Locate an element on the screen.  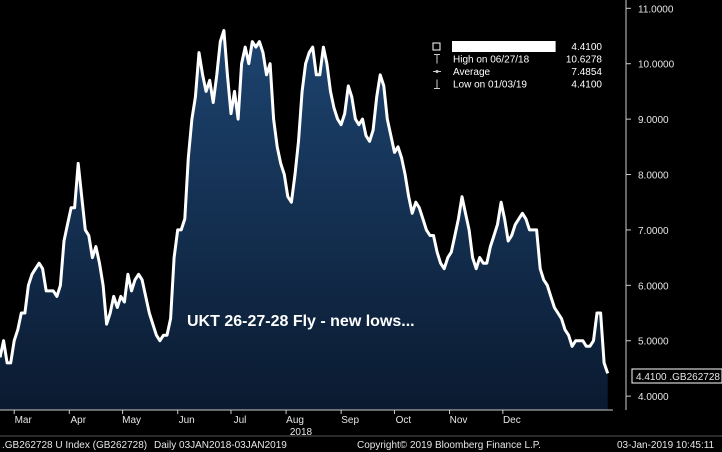
legend-value: 7.4854 is located at coordinates (586, 72).